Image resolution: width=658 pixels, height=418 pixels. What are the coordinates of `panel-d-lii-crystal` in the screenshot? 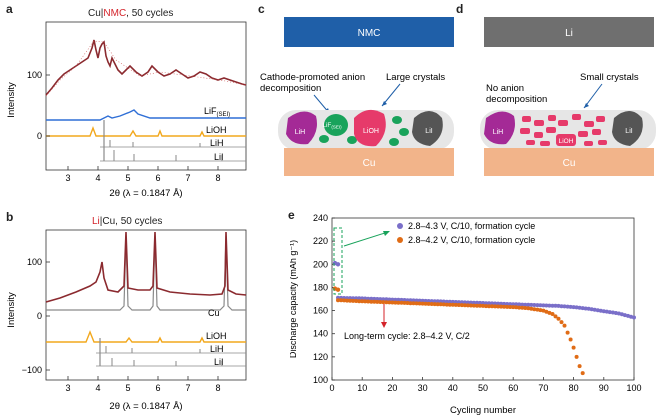 It's located at (627, 128).